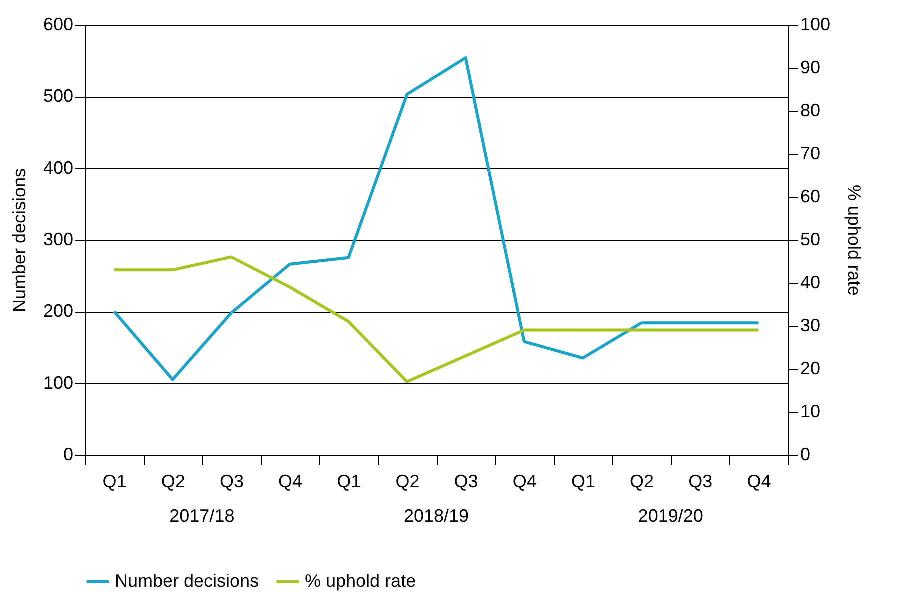 Image resolution: width=903 pixels, height=592 pixels. I want to click on y2-tick-label: 100, so click(815, 24).